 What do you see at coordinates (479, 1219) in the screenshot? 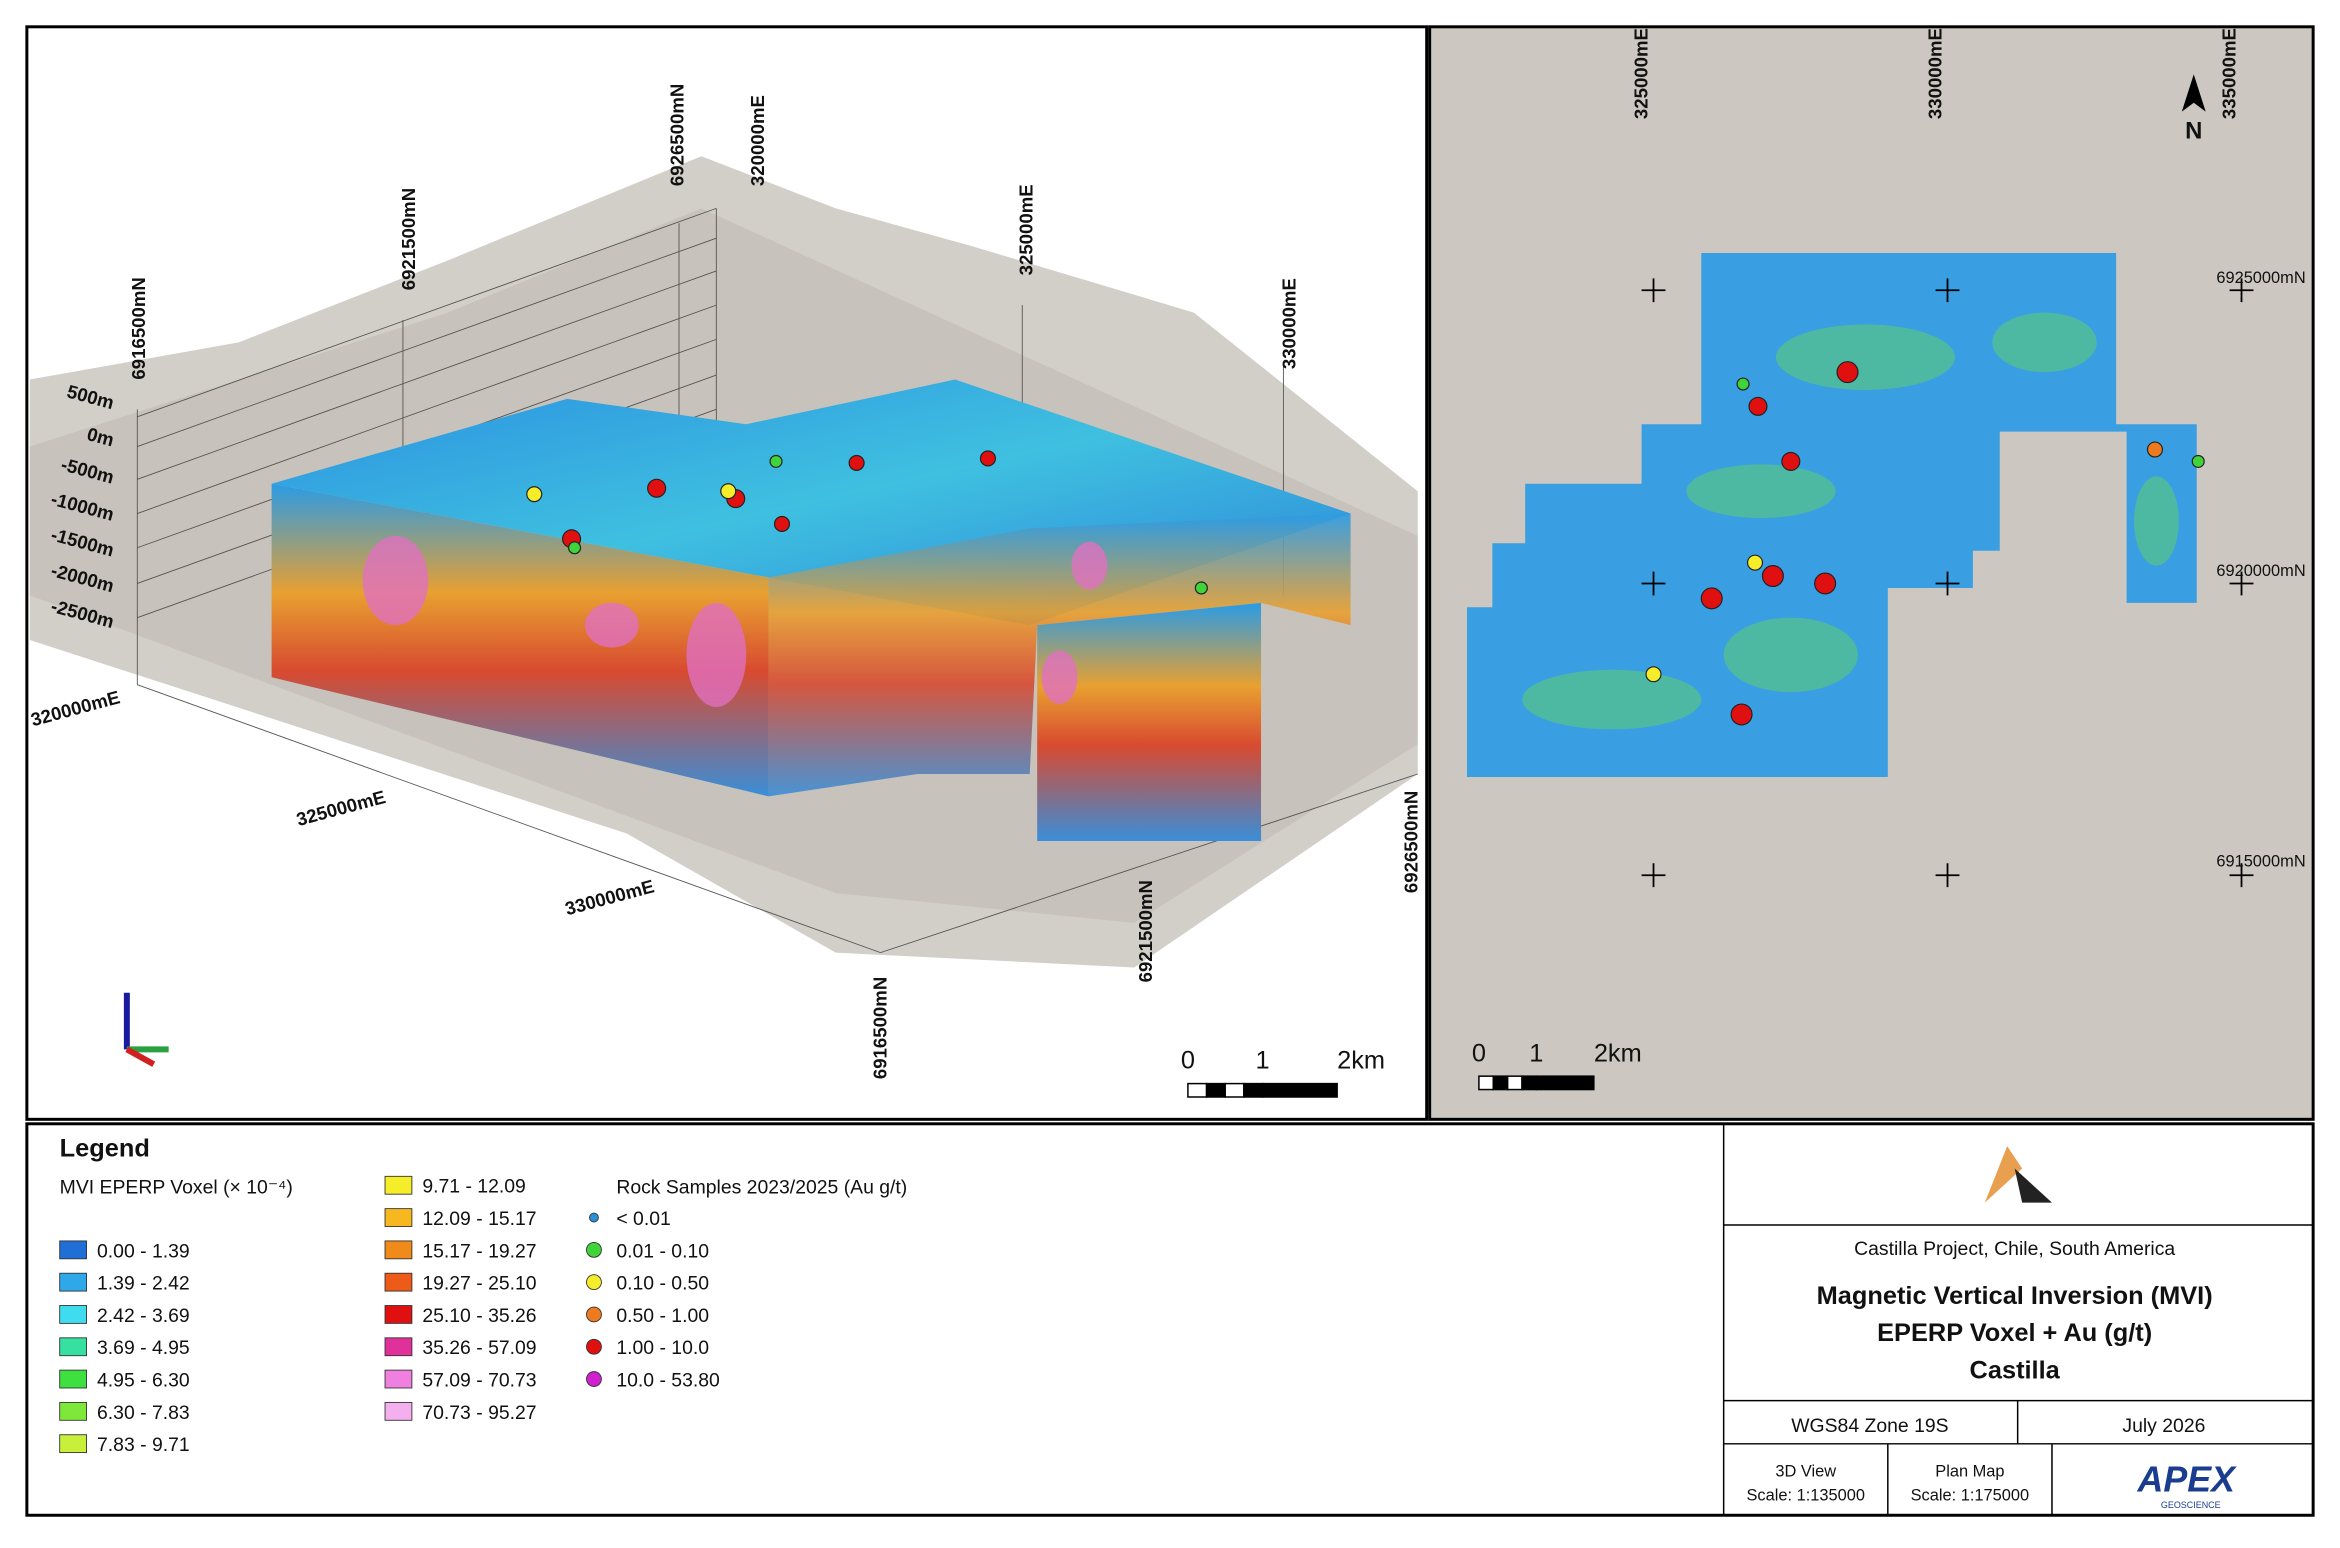
I see `legend-label: 12.09 - 15.17` at bounding box center [479, 1219].